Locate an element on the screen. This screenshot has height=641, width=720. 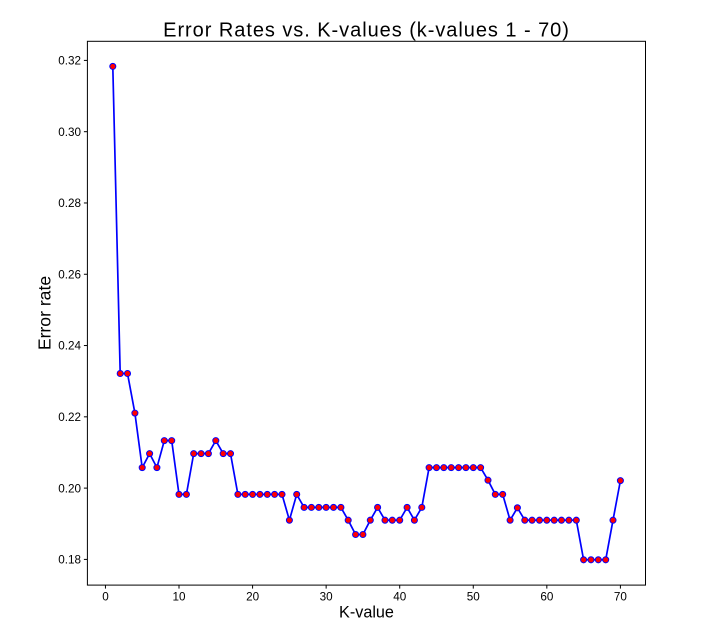
svg-text: 0.28 is located at coordinates (69, 203).